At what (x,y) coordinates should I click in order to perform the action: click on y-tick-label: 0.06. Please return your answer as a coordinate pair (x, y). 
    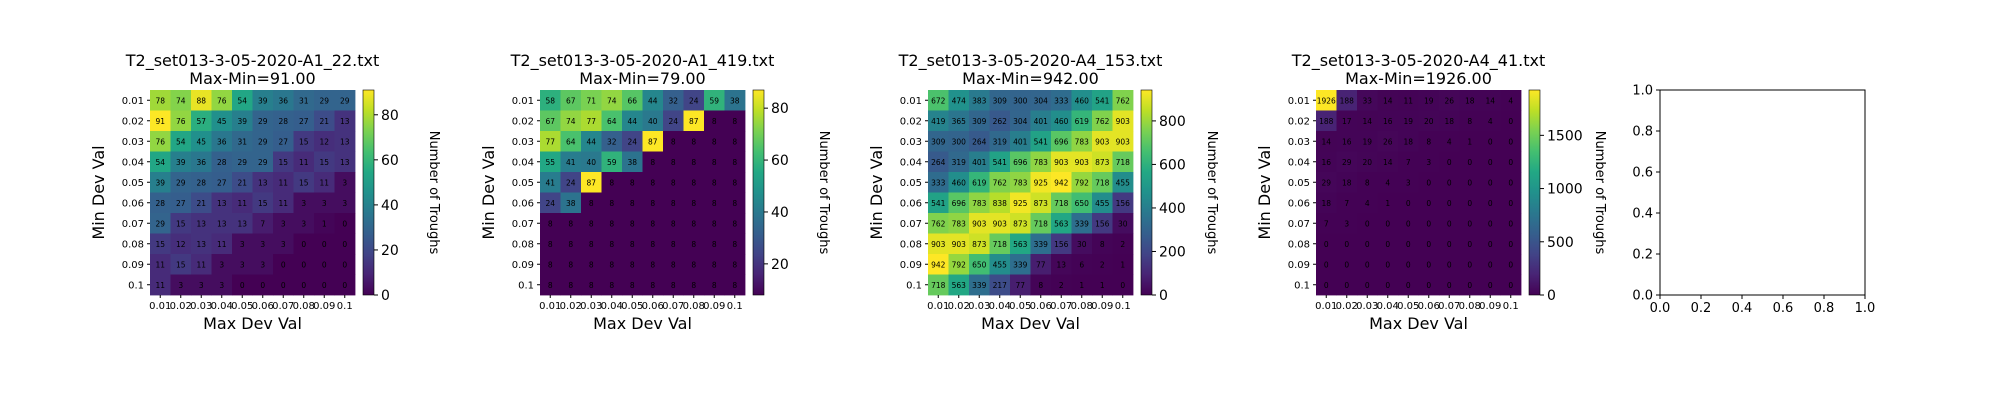
    Looking at the image, I should click on (523, 203).